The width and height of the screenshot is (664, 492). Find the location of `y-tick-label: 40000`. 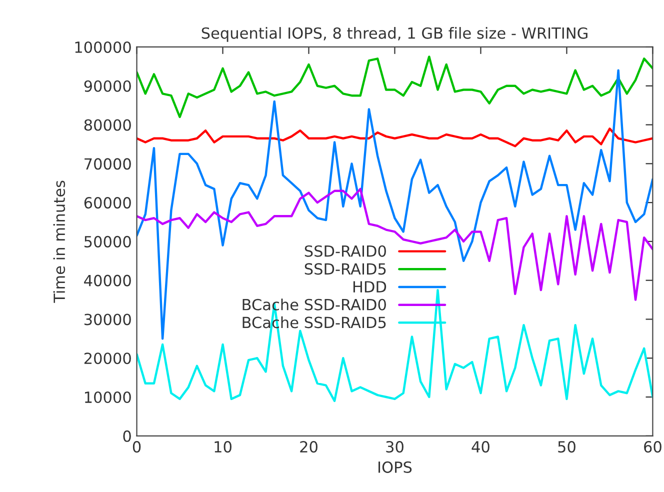

y-tick-label: 40000 is located at coordinates (107, 280).